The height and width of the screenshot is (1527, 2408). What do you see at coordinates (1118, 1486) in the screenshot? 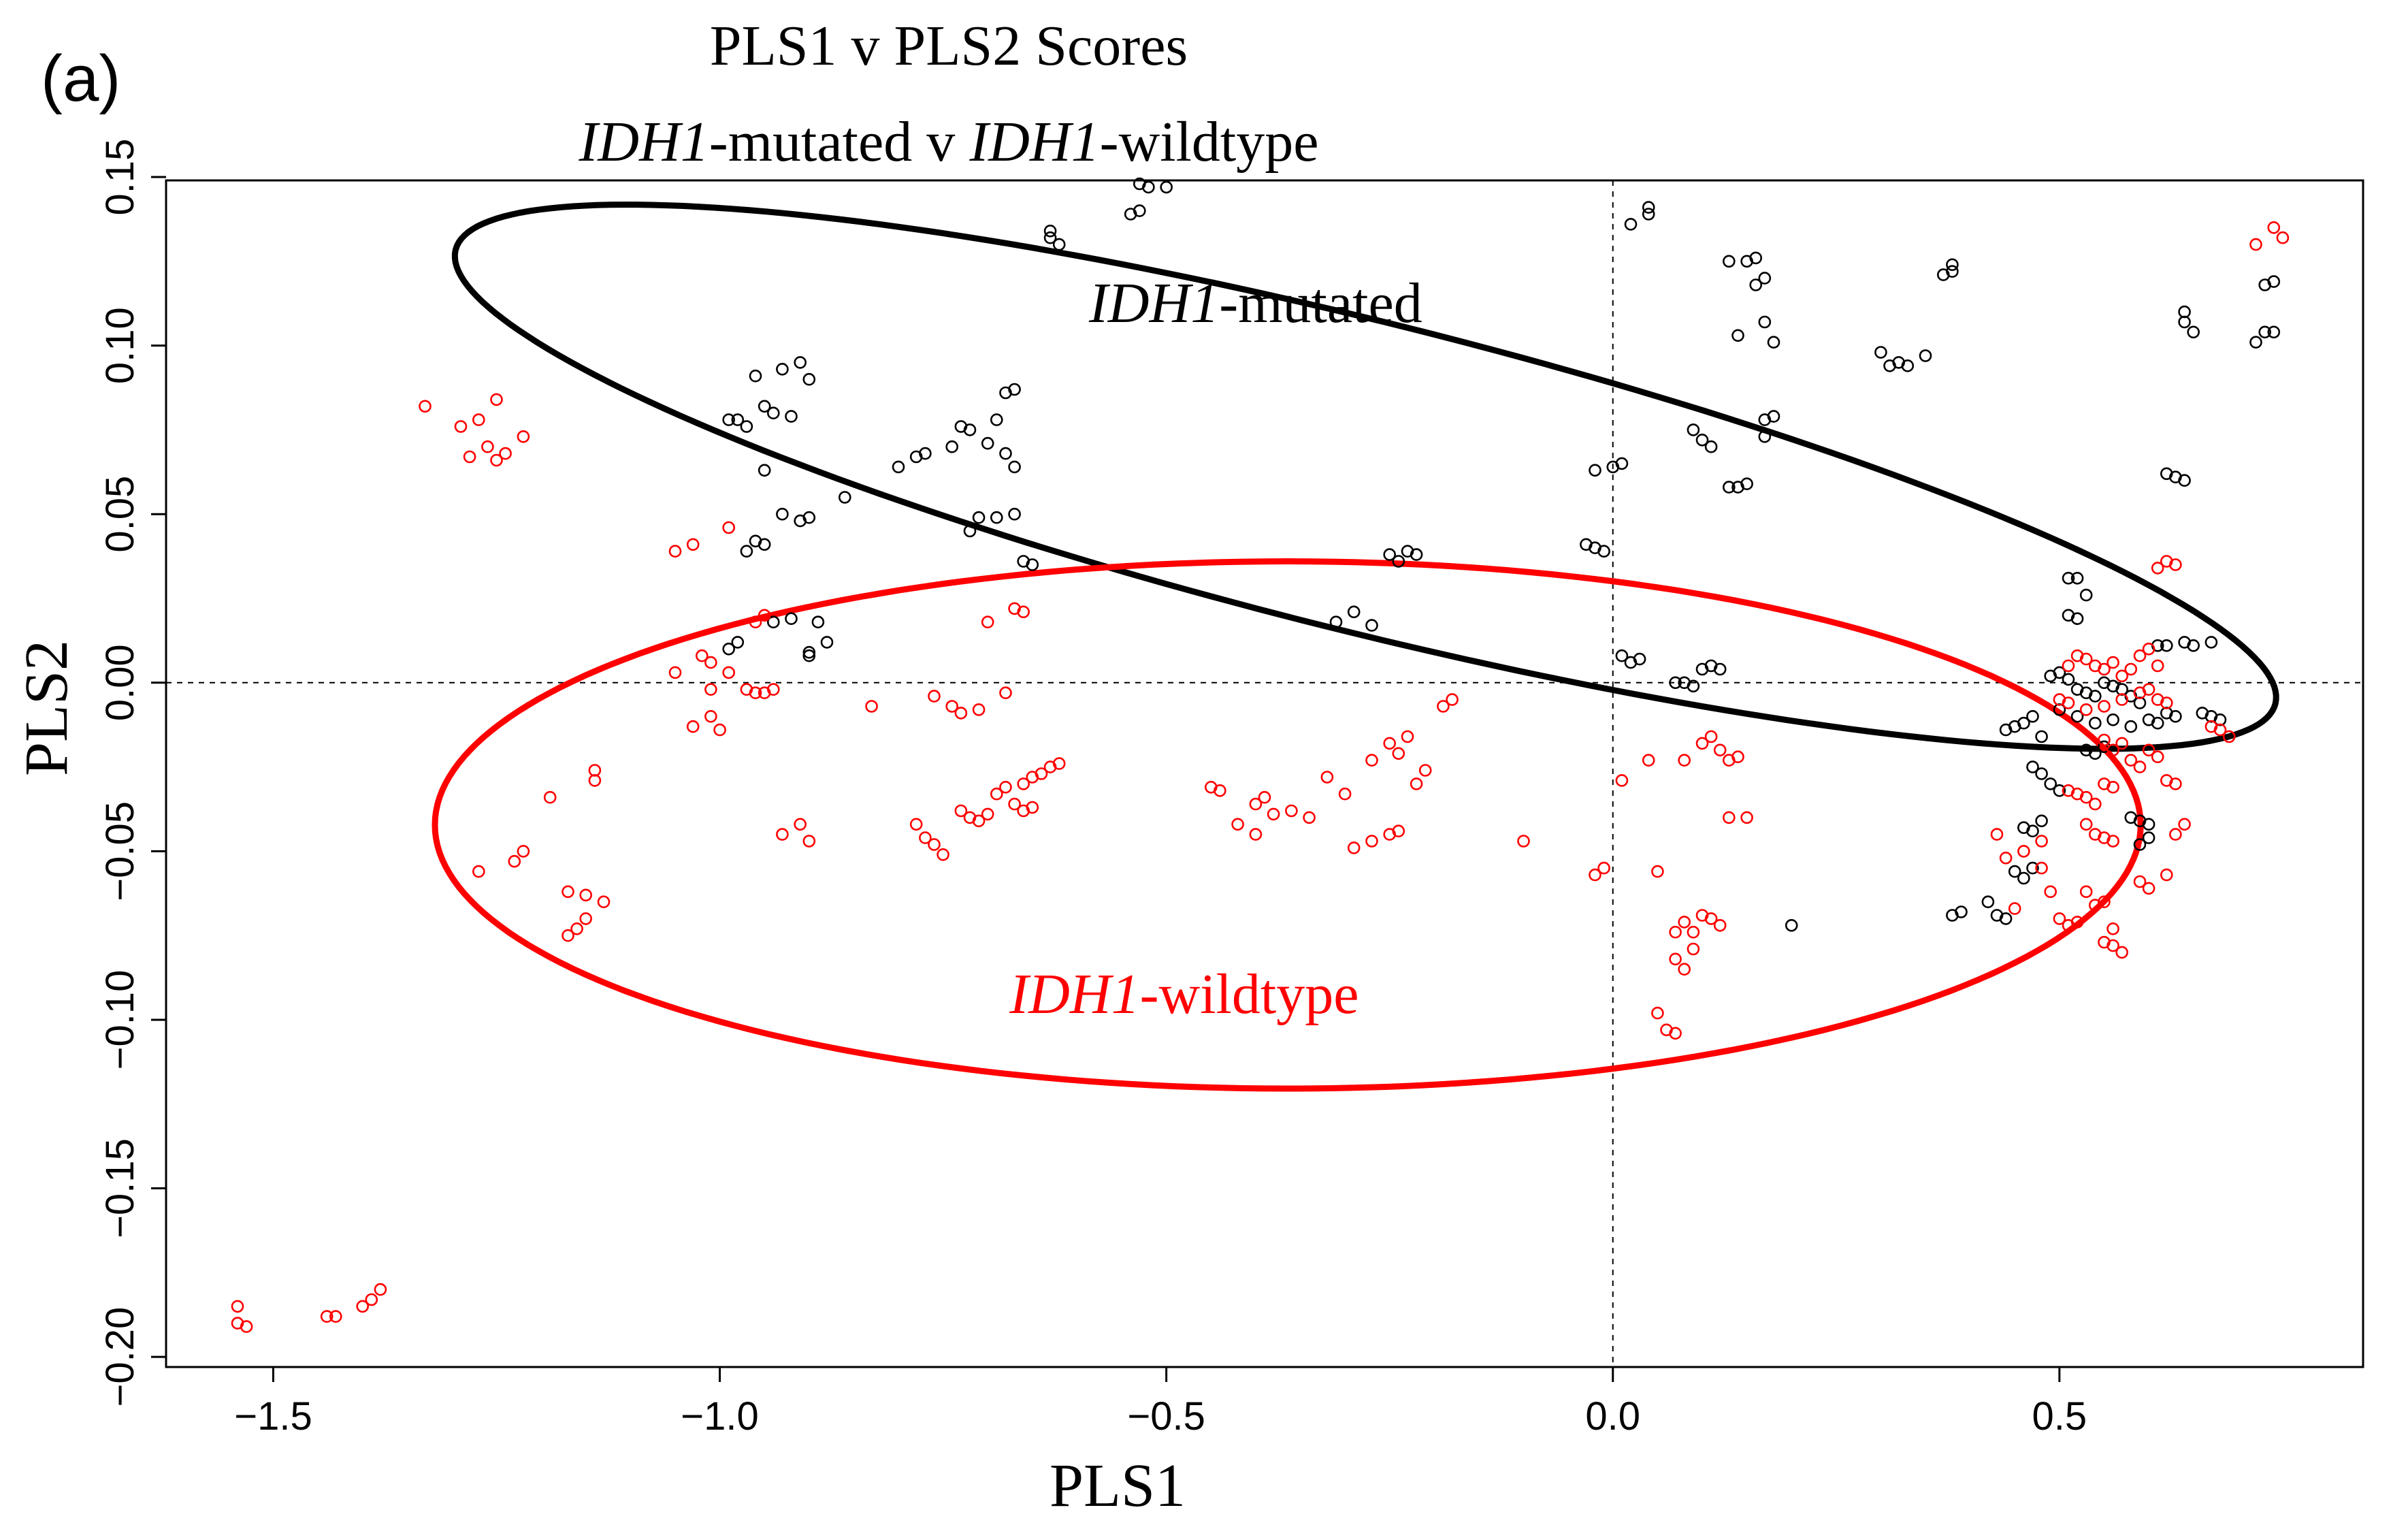
I see `x-axis-label: PLS1` at bounding box center [1118, 1486].